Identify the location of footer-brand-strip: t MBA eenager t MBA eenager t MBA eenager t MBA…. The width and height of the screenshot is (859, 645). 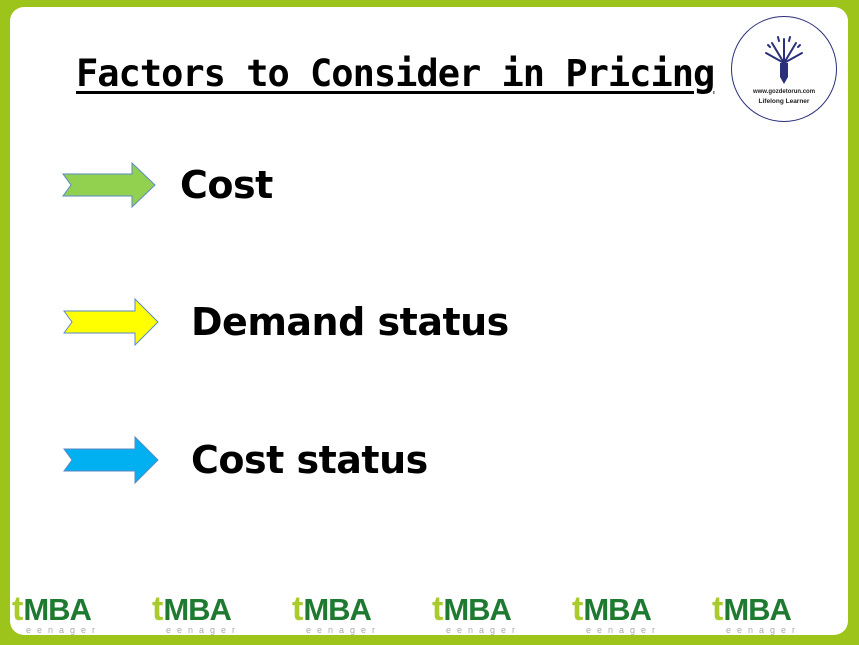
(419, 612).